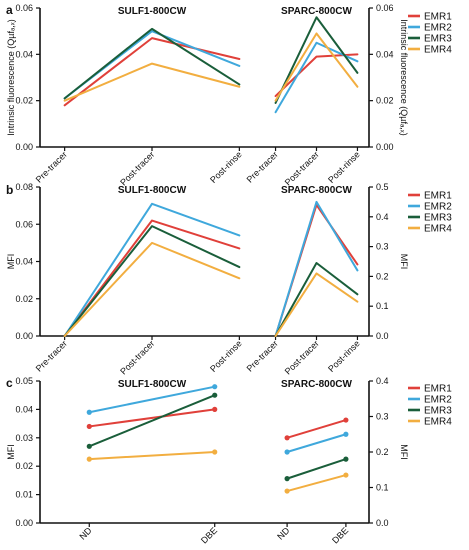 This screenshot has width=469, height=550. What do you see at coordinates (24, 381) in the screenshot?
I see `y-tick-label: 0.05` at bounding box center [24, 381].